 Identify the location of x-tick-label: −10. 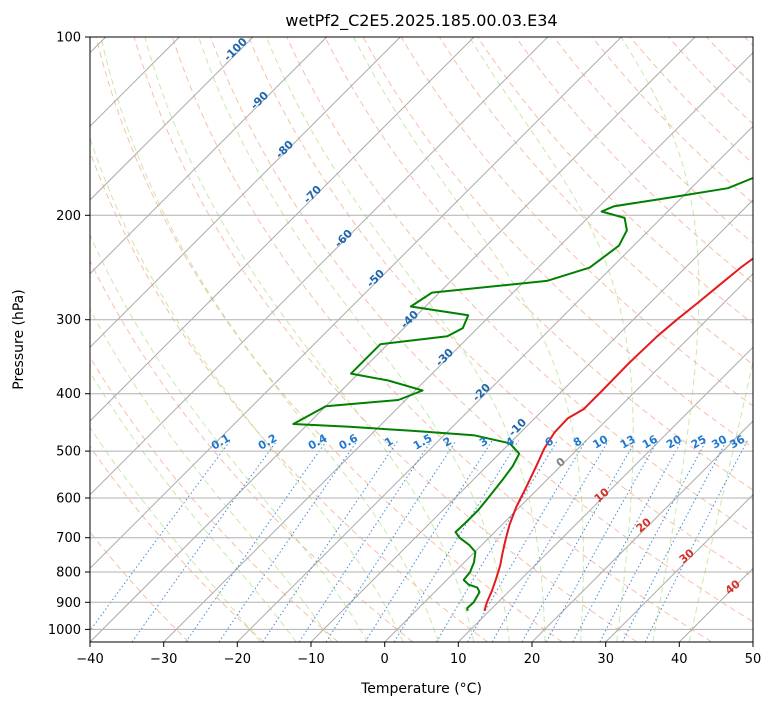
(310, 659).